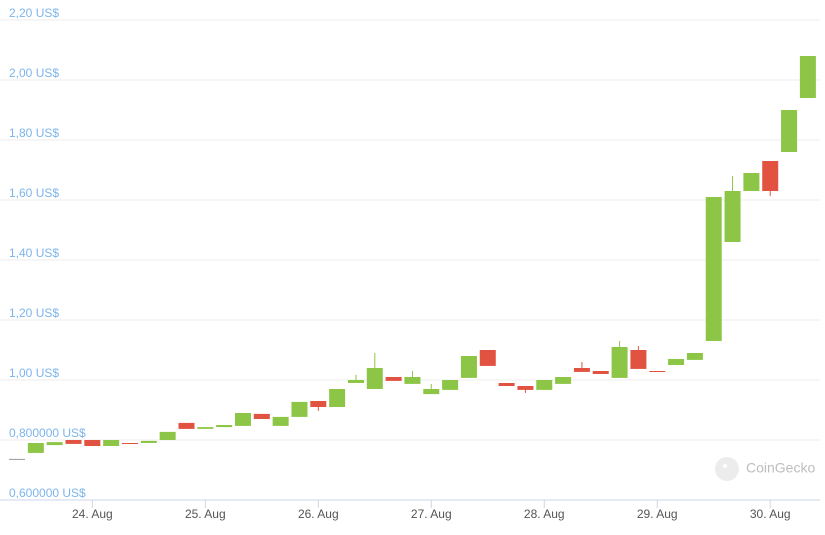  What do you see at coordinates (47, 493) in the screenshot?
I see `y-tick-label: 0,600000 US$` at bounding box center [47, 493].